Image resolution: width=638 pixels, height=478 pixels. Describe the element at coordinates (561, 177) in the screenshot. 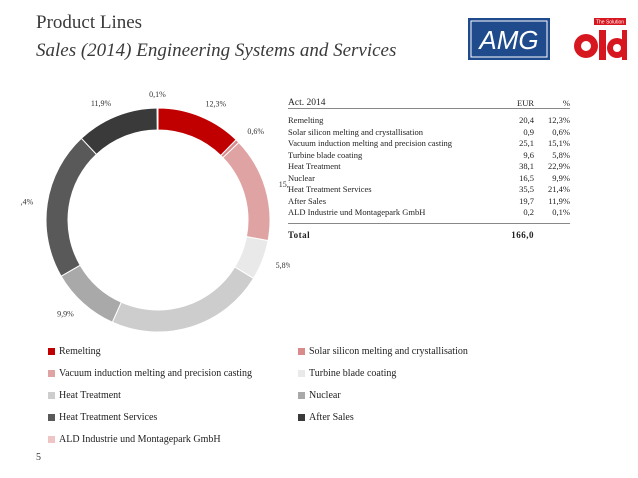

I see `table-cell-pct: 9,9%` at that location.